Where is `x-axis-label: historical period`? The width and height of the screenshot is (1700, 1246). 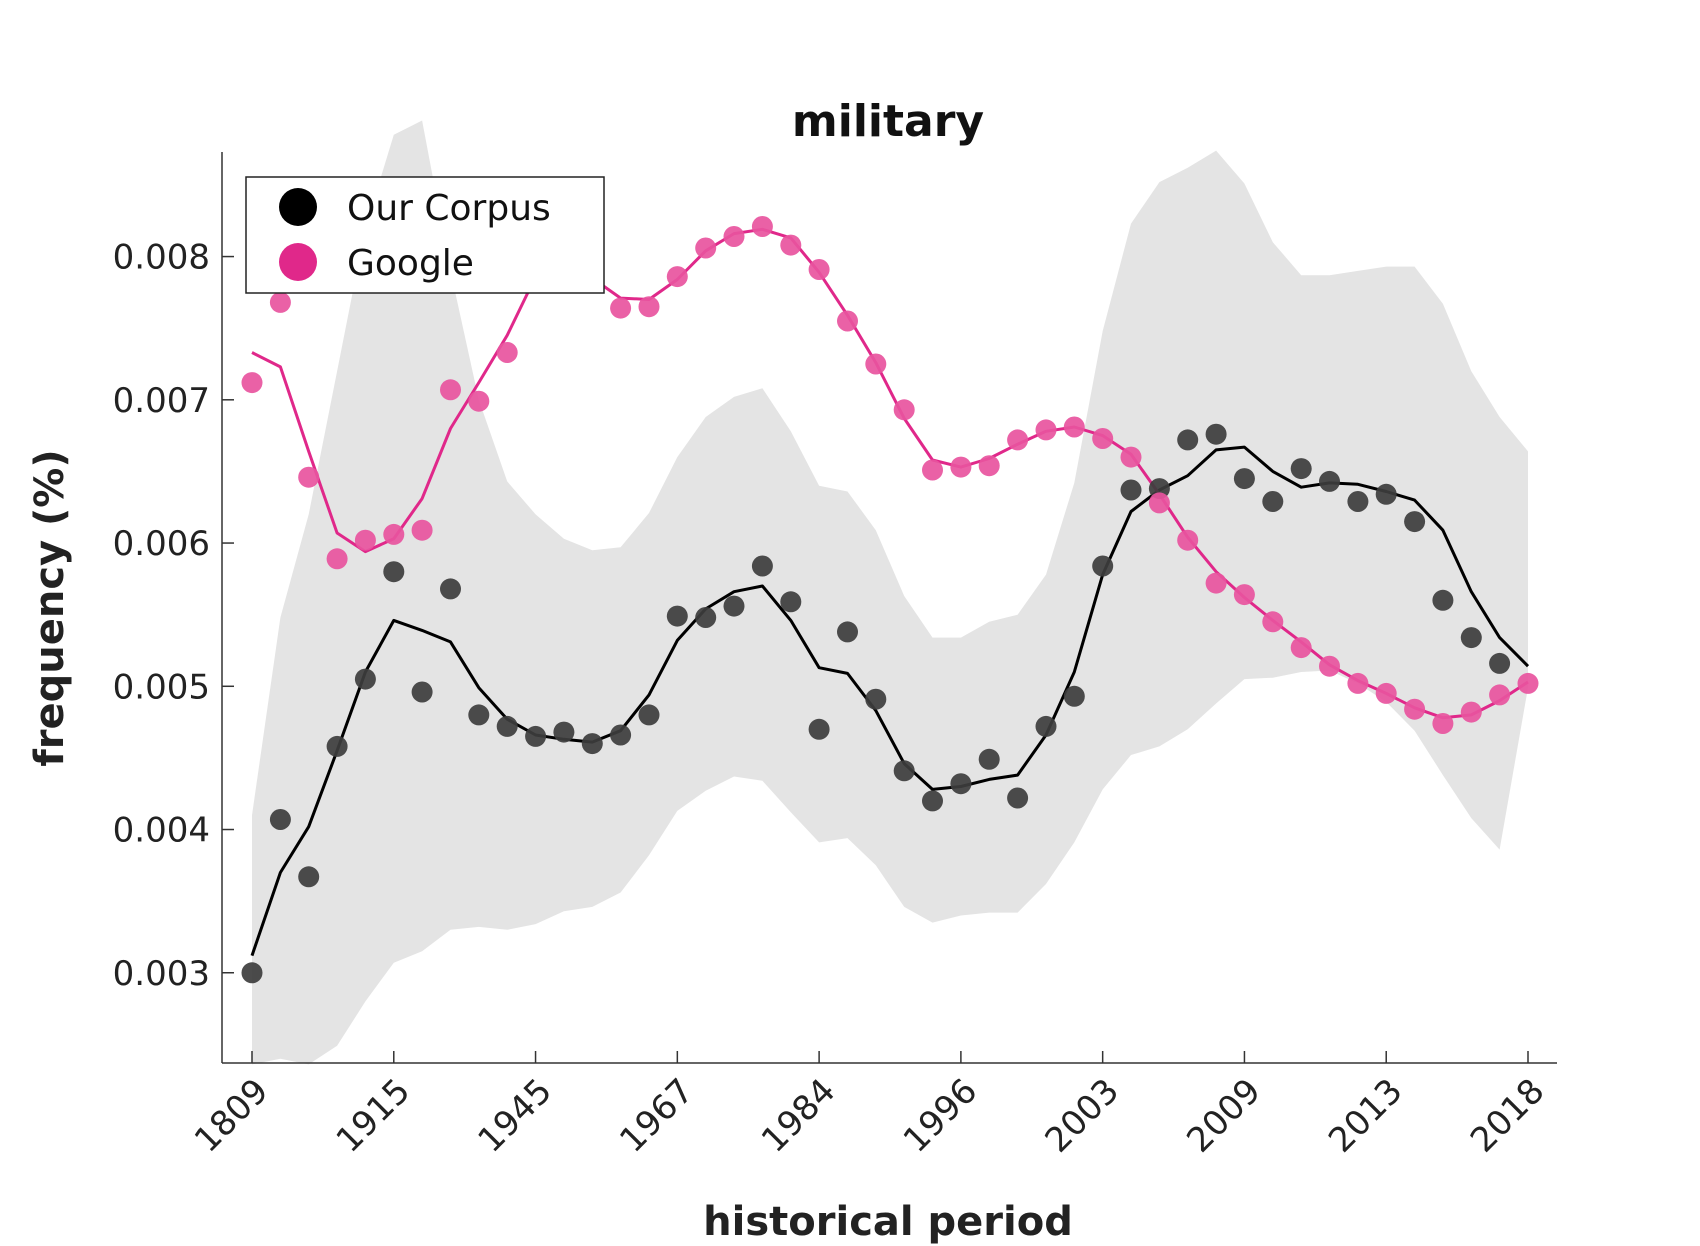 x-axis-label: historical period is located at coordinates (888, 1222).